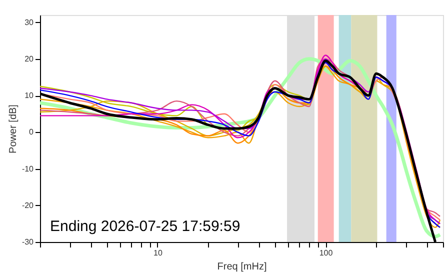 This screenshot has height=275, width=448. Describe the element at coordinates (29, 22) in the screenshot. I see `y-tick-label: 30` at that location.